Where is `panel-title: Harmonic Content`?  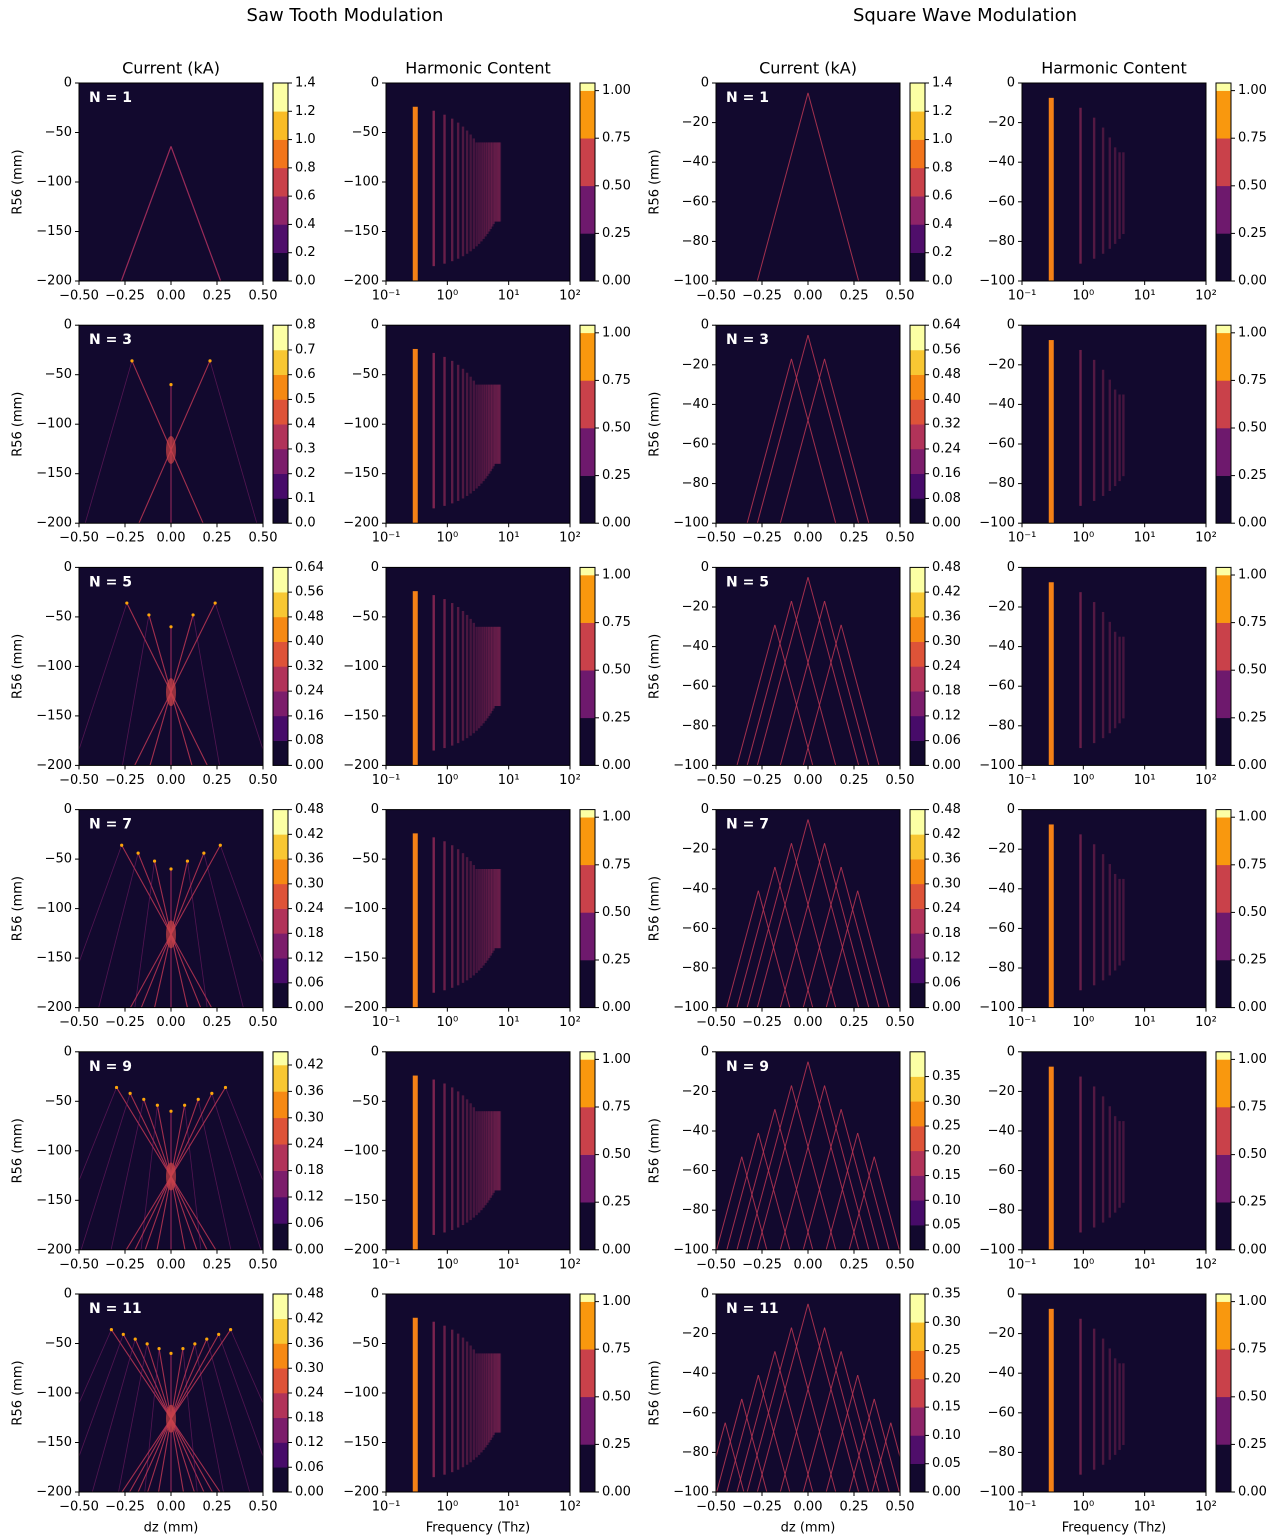
panel-title: Harmonic Content is located at coordinates (1114, 68).